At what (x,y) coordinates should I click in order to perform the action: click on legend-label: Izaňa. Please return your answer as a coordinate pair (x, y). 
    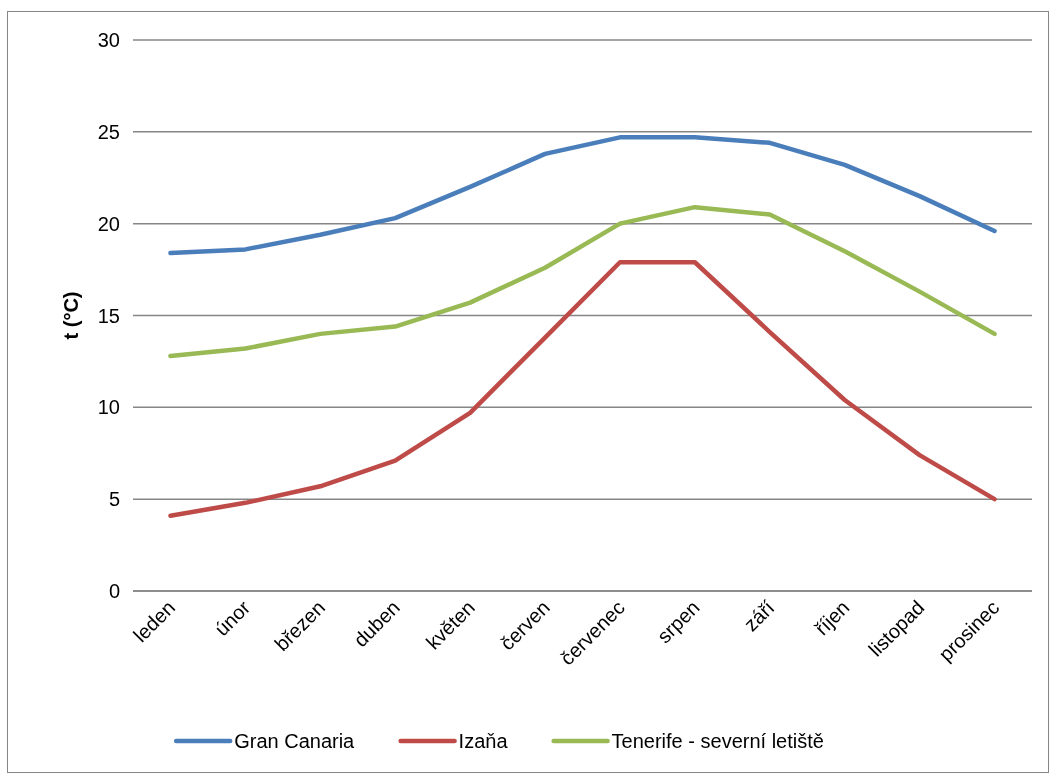
    Looking at the image, I should click on (483, 741).